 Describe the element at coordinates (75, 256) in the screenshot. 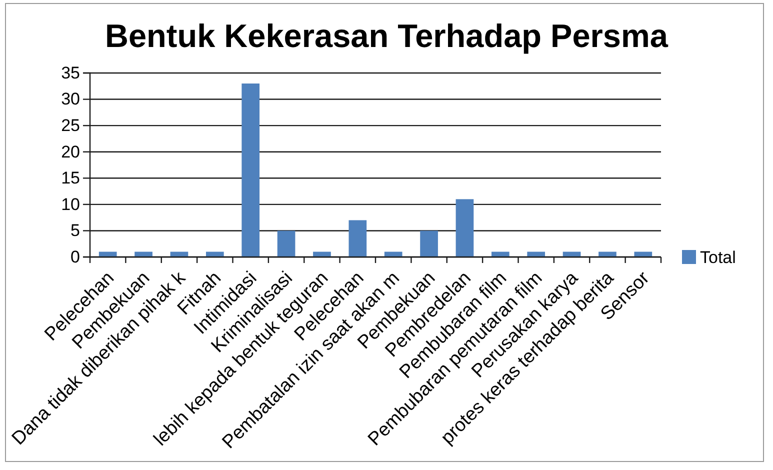

I see `y-tick-label: 0` at that location.